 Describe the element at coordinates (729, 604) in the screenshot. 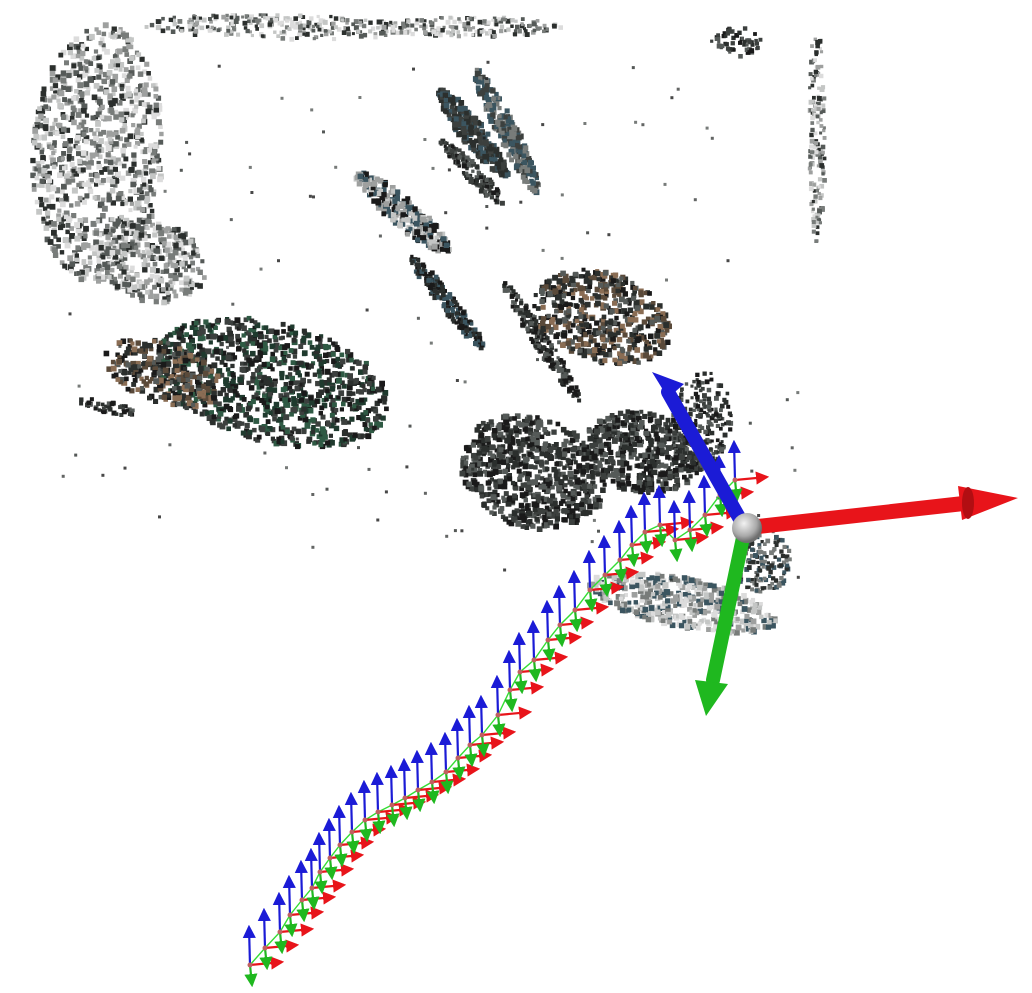

I see `y-axis-shaft` at that location.